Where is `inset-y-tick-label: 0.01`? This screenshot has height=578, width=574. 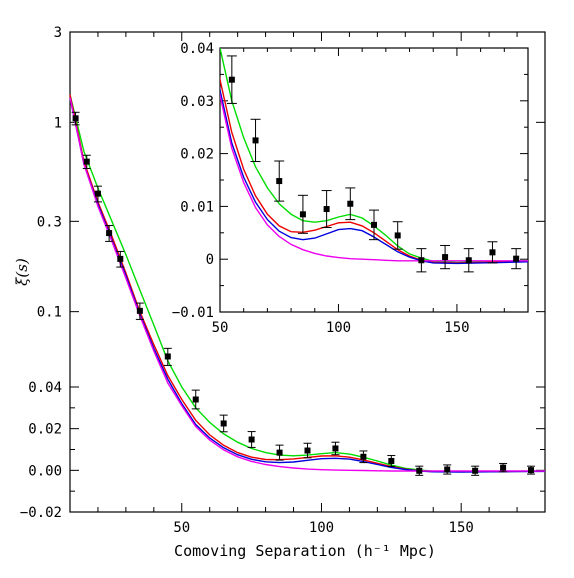
inset-y-tick-label: 0.01 is located at coordinates (197, 207).